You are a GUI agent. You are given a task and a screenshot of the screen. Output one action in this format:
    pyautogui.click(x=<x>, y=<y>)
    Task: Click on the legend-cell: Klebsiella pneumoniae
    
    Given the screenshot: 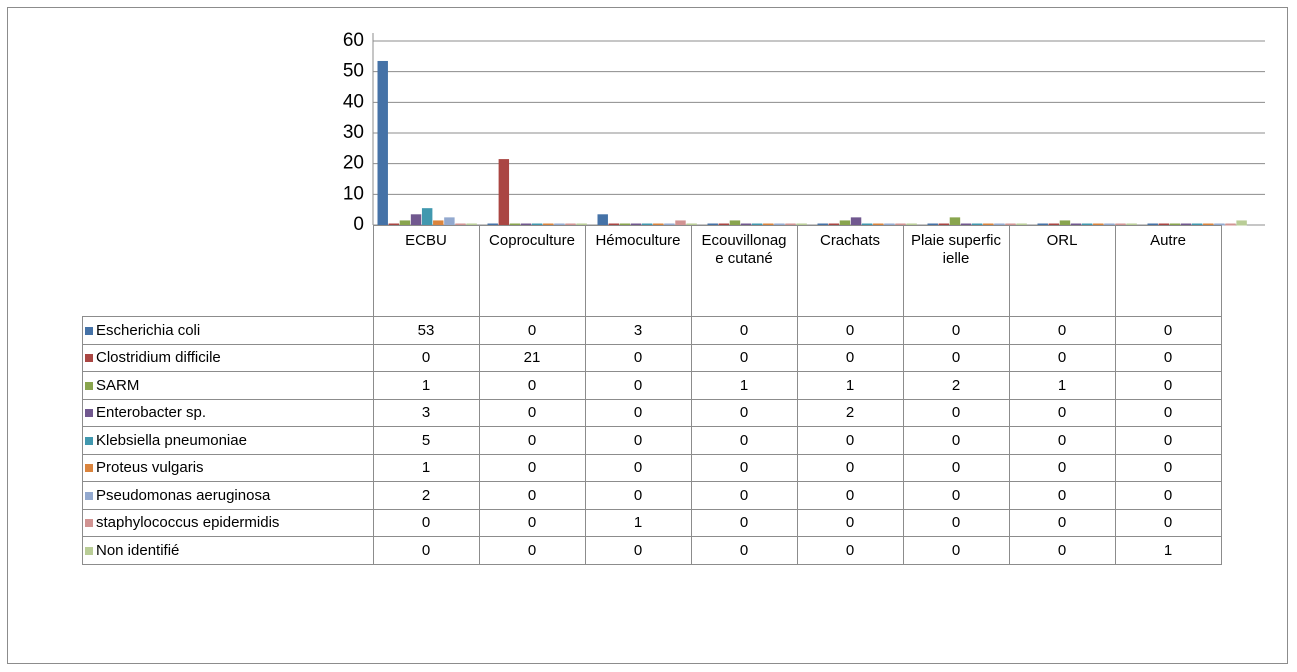 What is the action you would take?
    pyautogui.click(x=228, y=440)
    